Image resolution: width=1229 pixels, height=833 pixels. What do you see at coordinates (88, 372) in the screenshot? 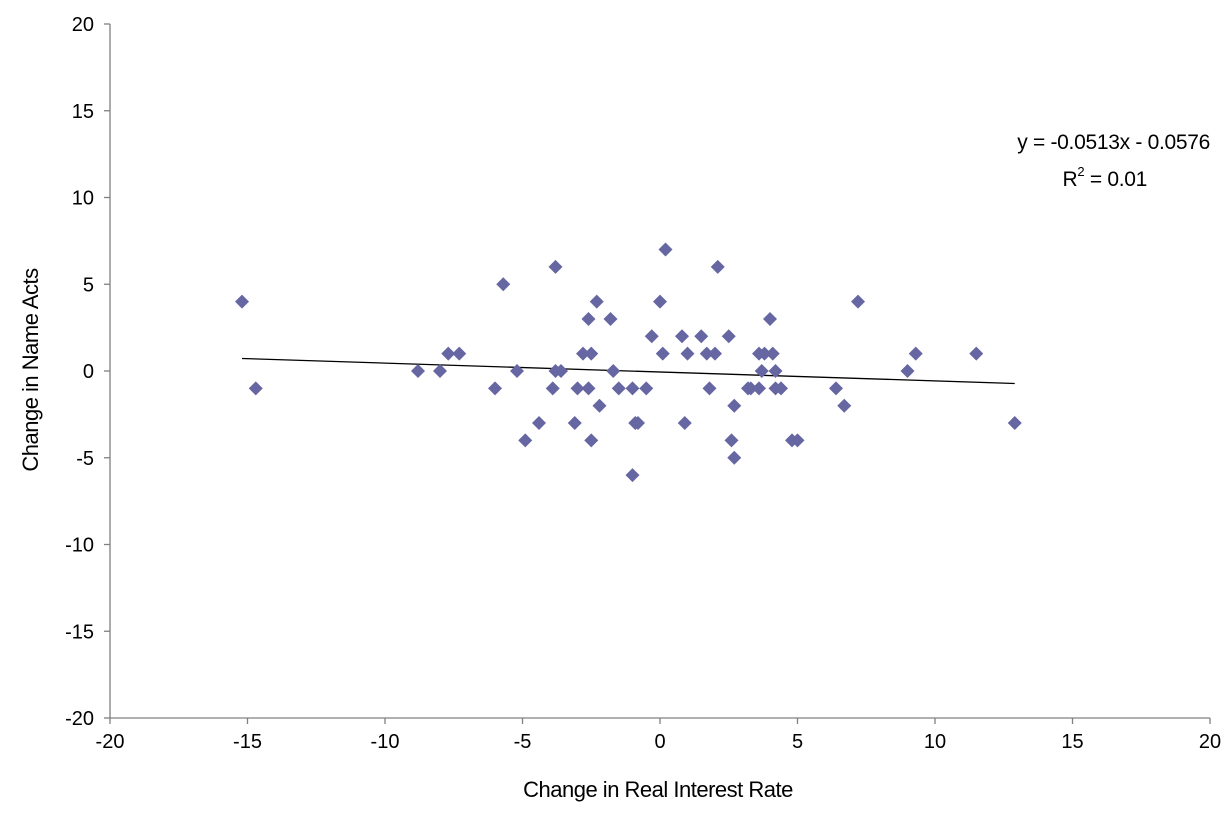
I see `y-tick-label: 0` at bounding box center [88, 372].